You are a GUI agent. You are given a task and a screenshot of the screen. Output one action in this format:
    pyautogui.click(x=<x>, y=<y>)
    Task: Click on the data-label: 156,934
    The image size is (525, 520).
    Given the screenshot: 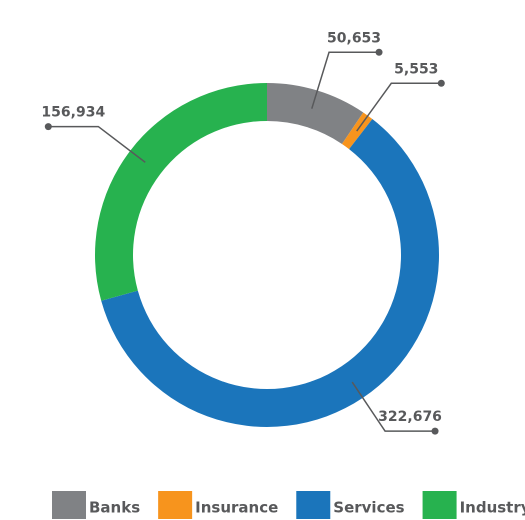 What is the action you would take?
    pyautogui.click(x=73, y=113)
    